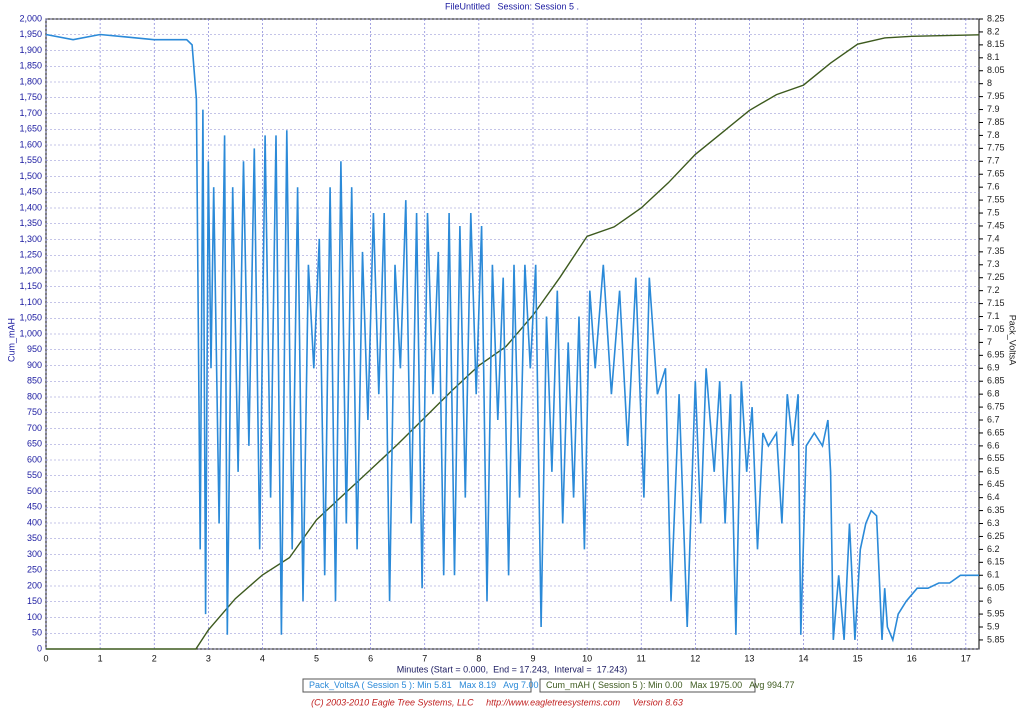 The image size is (1023, 714). I want to click on x-tick-label: 13, so click(749, 658).